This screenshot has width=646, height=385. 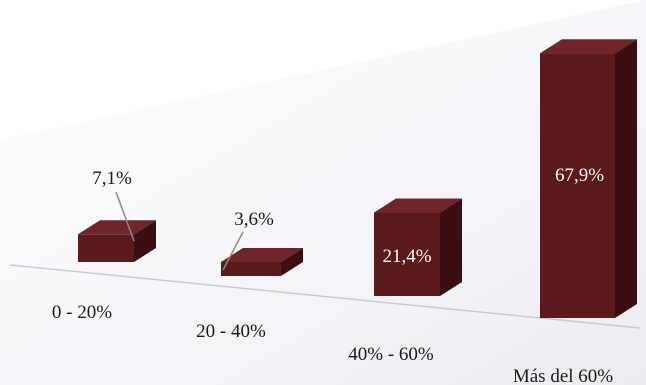 What do you see at coordinates (563, 375) in the screenshot?
I see `category-label: Más del 60%` at bounding box center [563, 375].